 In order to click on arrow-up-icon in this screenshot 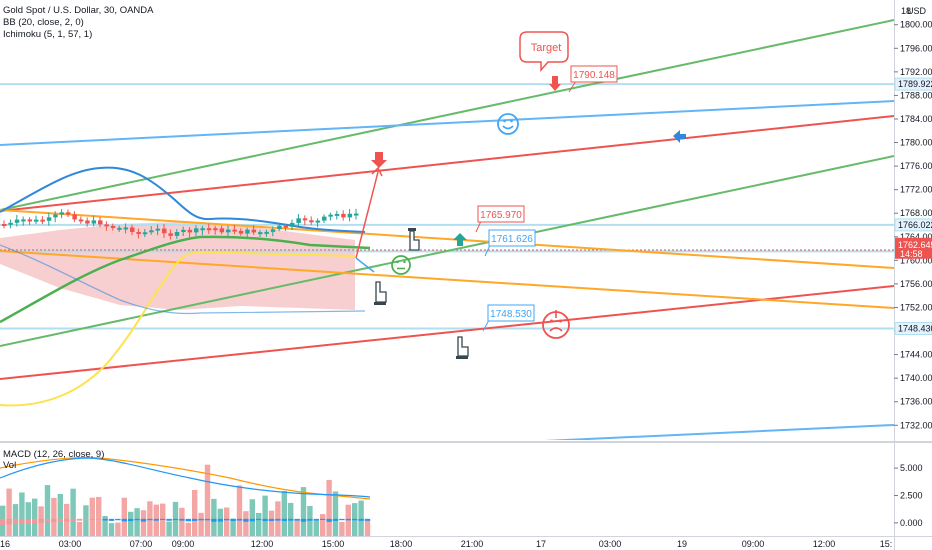, I will do `click(460, 239)`.